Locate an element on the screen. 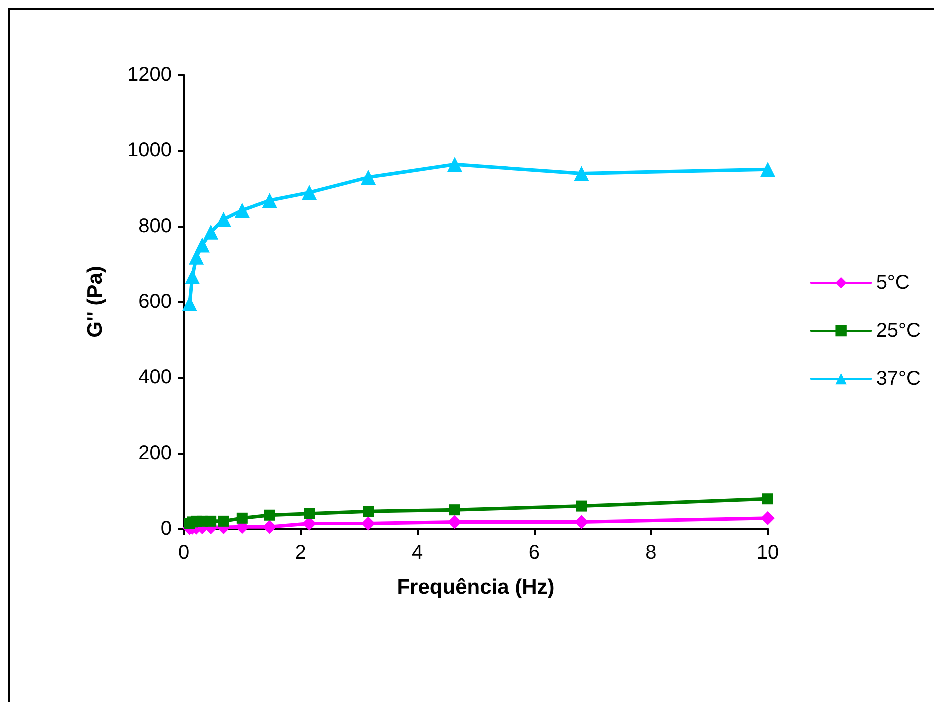  x-tick-label: 0 is located at coordinates (184, 553).